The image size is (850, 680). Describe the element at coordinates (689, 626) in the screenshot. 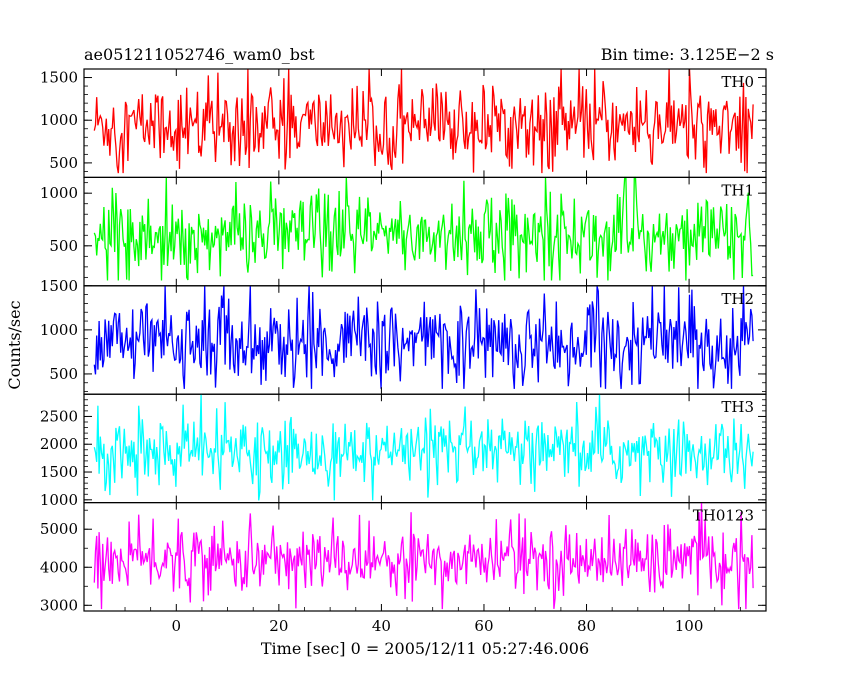

I see `x-tick-label: 100` at that location.